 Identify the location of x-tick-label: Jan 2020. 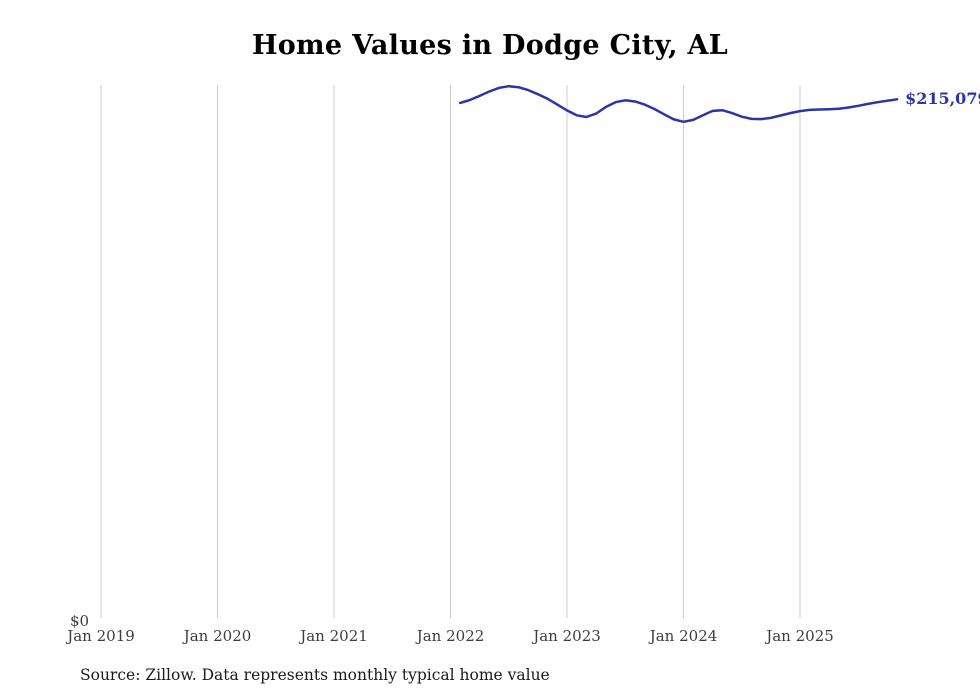
(217, 636).